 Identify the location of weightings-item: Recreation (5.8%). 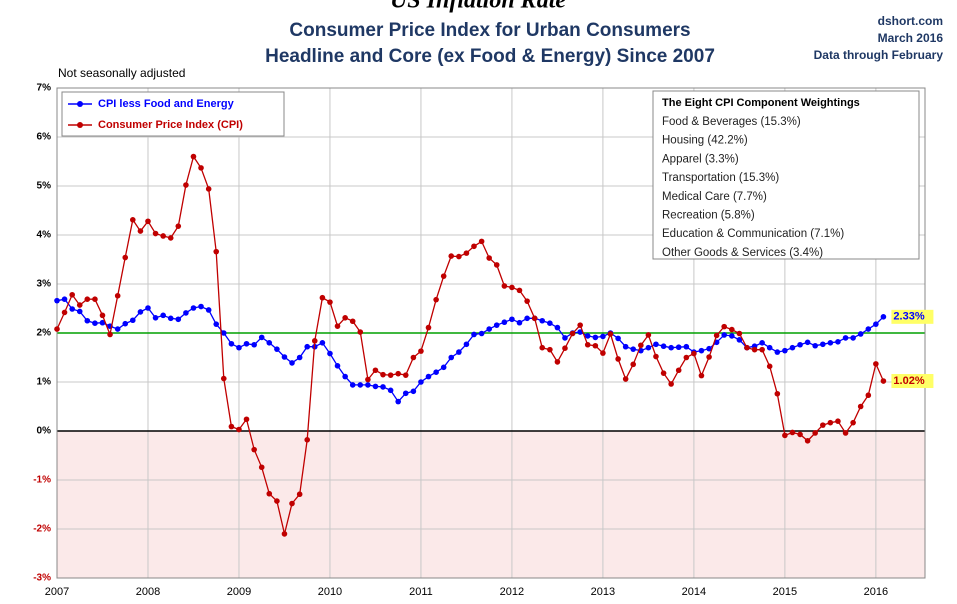
(708, 216).